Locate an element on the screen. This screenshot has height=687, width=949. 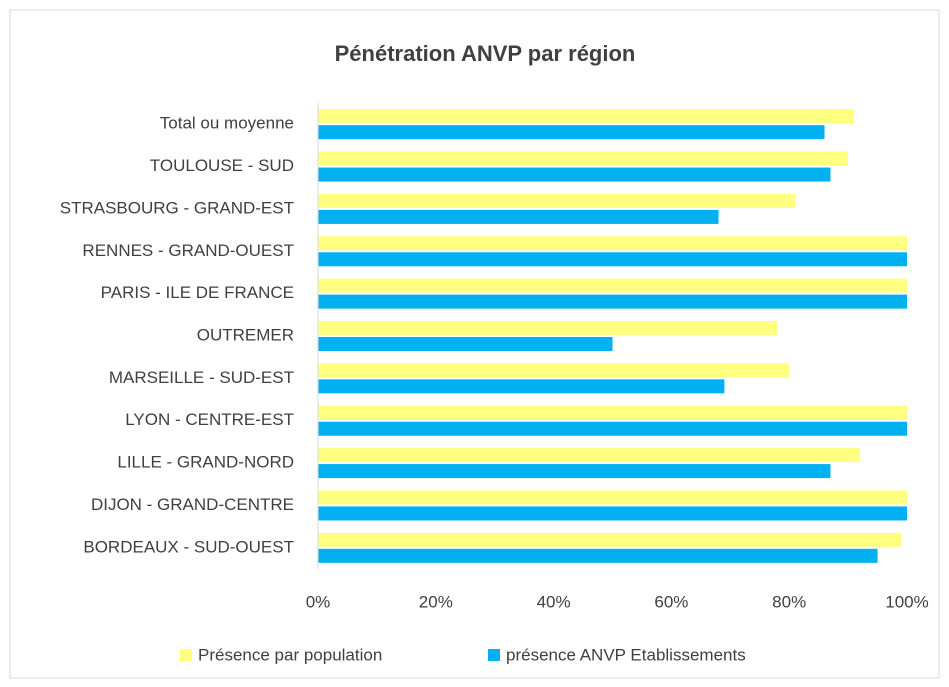
y-tick-label: STRASBOURG - GRAND-EST is located at coordinates (177, 207).